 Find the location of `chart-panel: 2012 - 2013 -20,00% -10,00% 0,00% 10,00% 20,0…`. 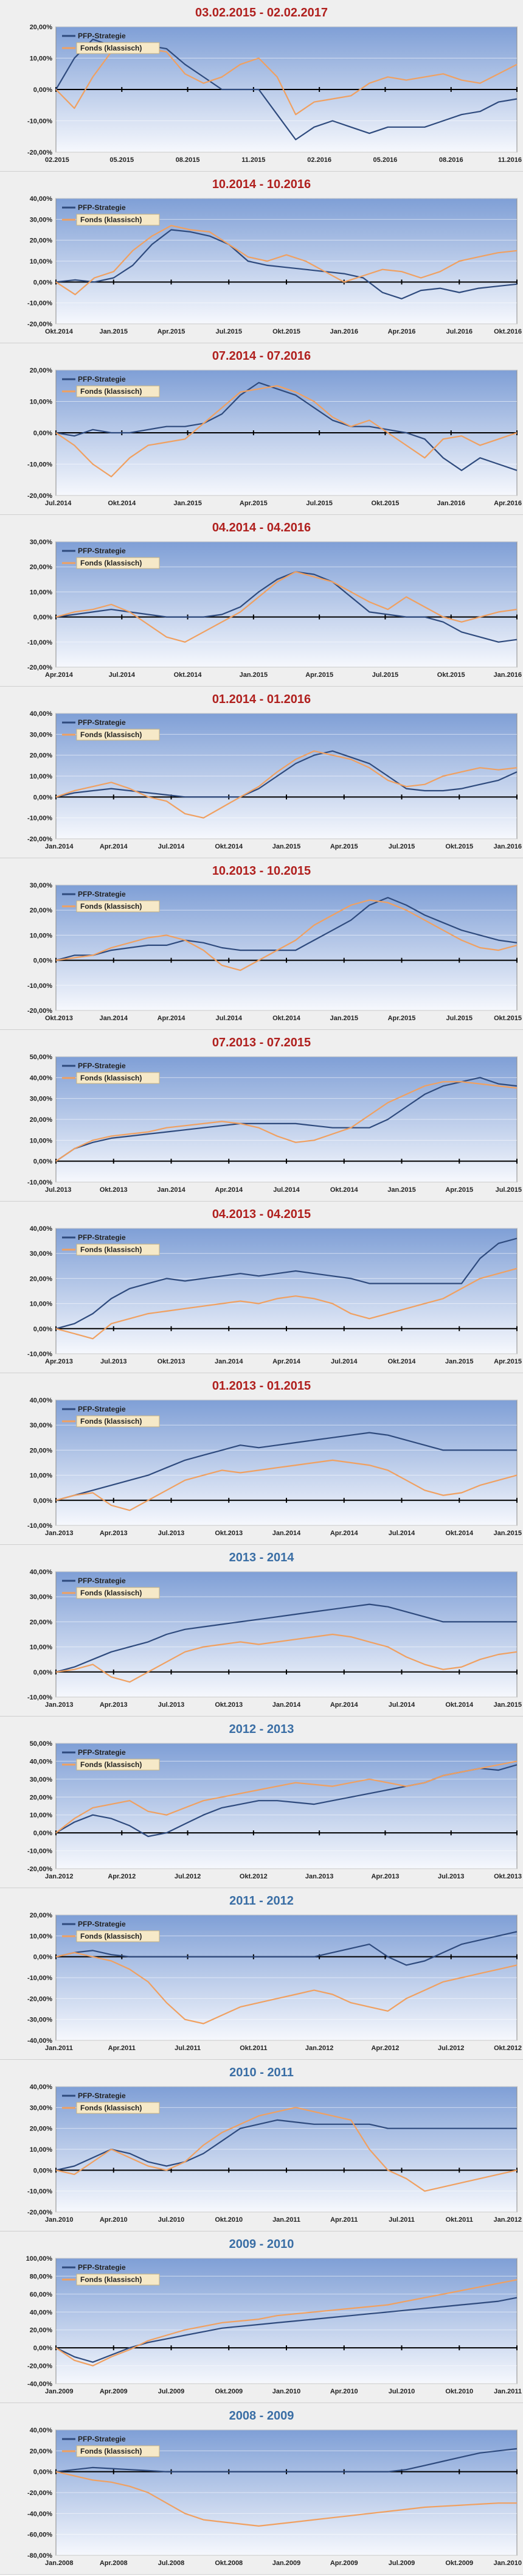

chart-panel: 2012 - 2013 -20,00% -10,00% 0,00% 10,00% 20,0… is located at coordinates (261, 1803).